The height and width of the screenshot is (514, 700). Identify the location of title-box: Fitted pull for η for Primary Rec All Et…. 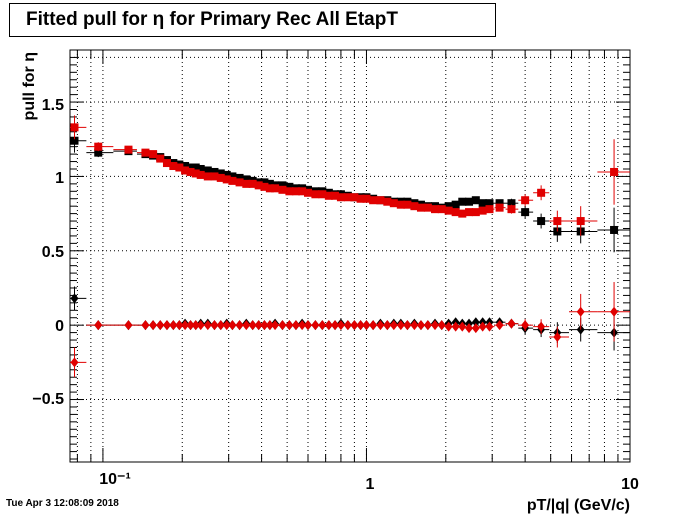
(252, 20).